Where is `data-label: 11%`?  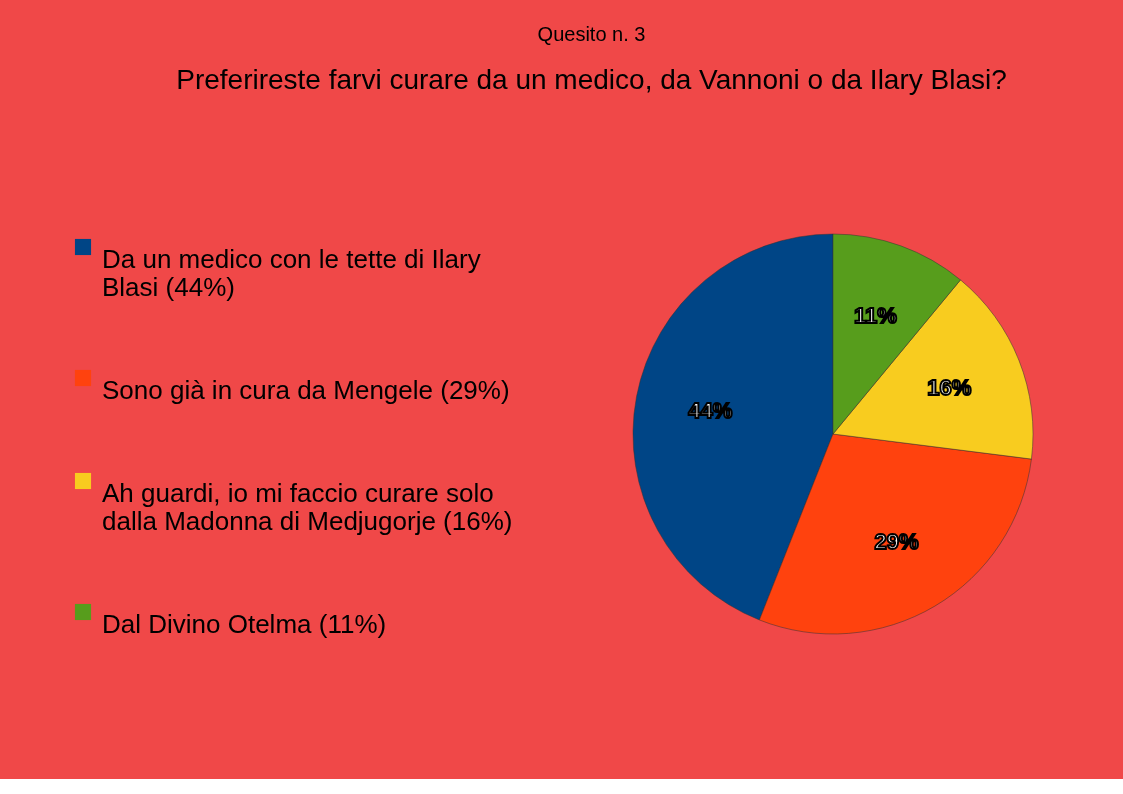 data-label: 11% is located at coordinates (875, 316).